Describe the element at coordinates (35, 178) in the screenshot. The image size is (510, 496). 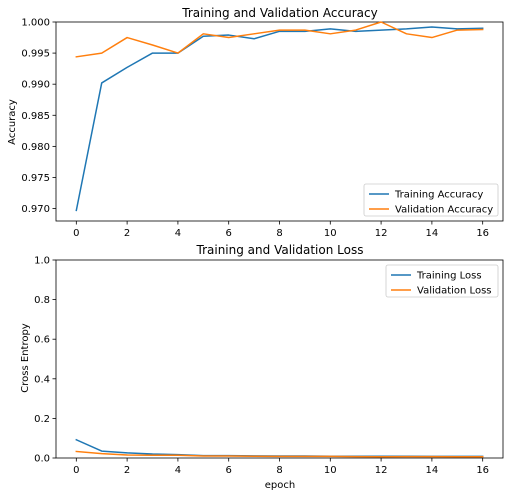
I see `accuracy-y-tick-label: 0.975` at that location.